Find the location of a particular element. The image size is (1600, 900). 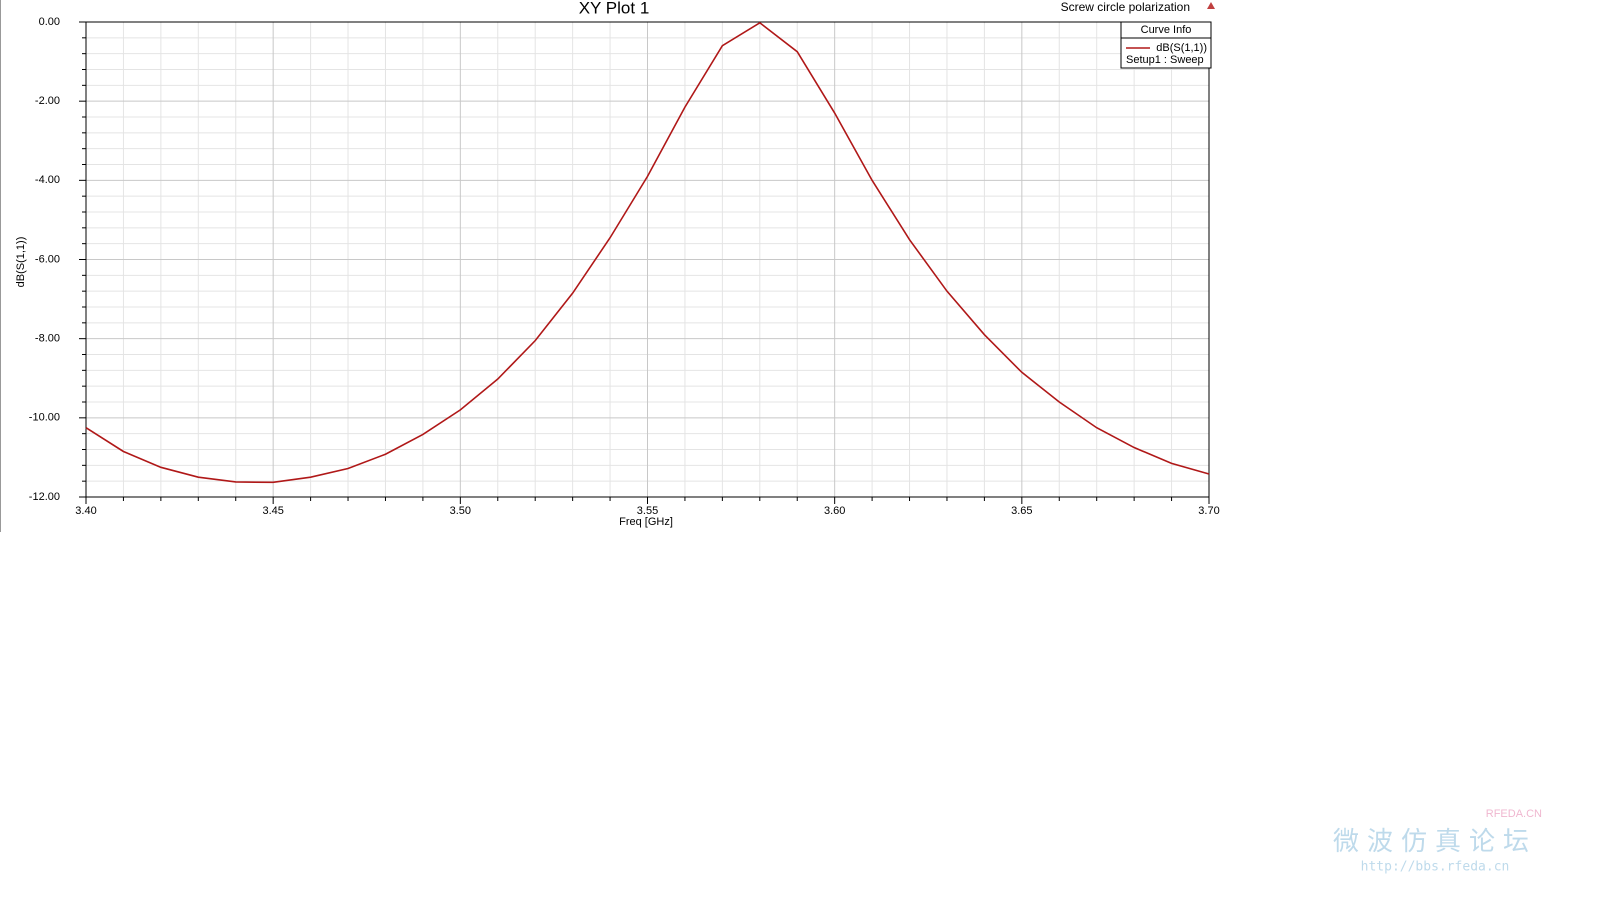

y-tick-label: -6.00 is located at coordinates (47, 259).